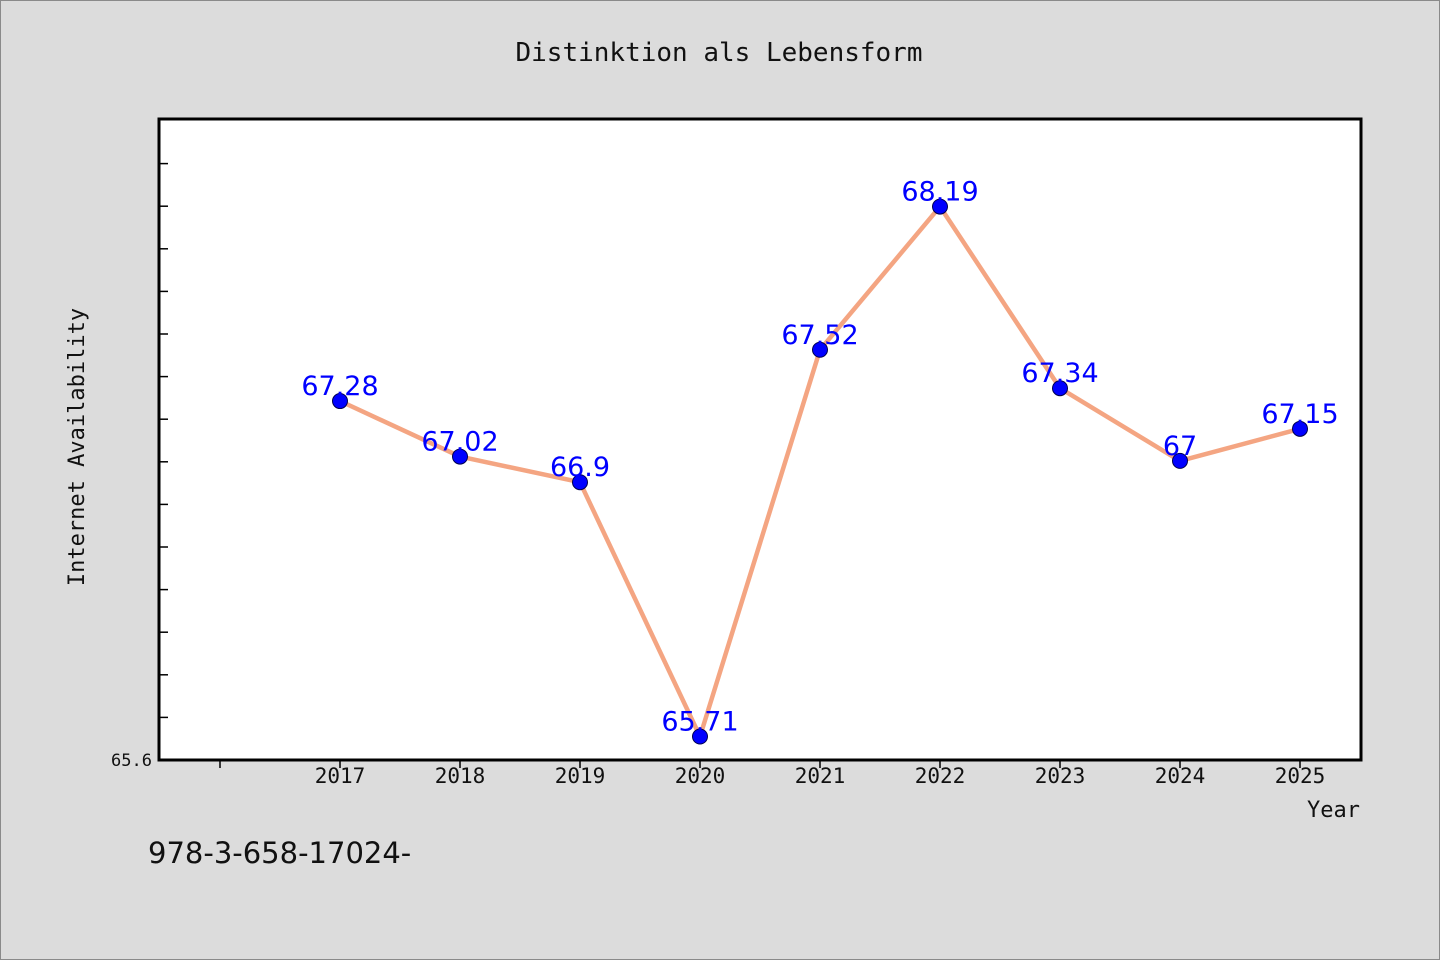 Image resolution: width=1440 pixels, height=960 pixels. What do you see at coordinates (772, 774) in the screenshot?
I see `x-axis-ticks: 2017 2018 2019 2020 2021 2022 2023 2024 2025` at bounding box center [772, 774].